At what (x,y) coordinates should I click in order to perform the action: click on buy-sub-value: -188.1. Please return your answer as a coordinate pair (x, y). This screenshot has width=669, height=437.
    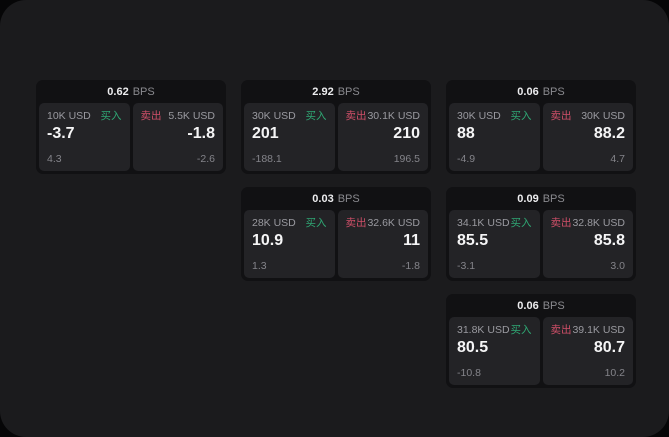
    Looking at the image, I should click on (267, 159).